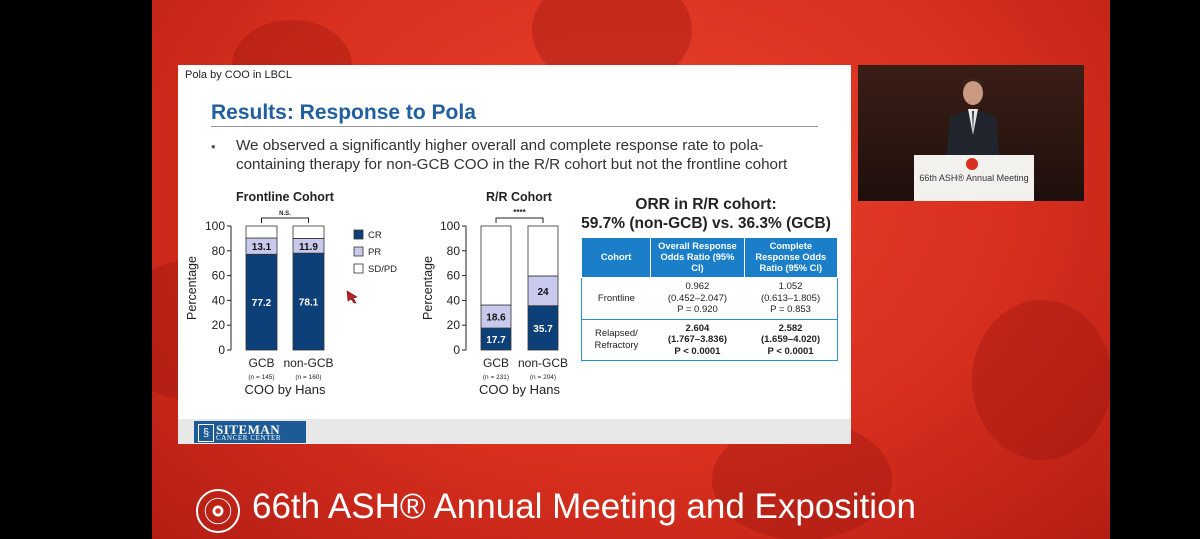 The width and height of the screenshot is (1200, 539). What do you see at coordinates (519, 197) in the screenshot?
I see `rr-chart-title: R/R Cohort` at bounding box center [519, 197].